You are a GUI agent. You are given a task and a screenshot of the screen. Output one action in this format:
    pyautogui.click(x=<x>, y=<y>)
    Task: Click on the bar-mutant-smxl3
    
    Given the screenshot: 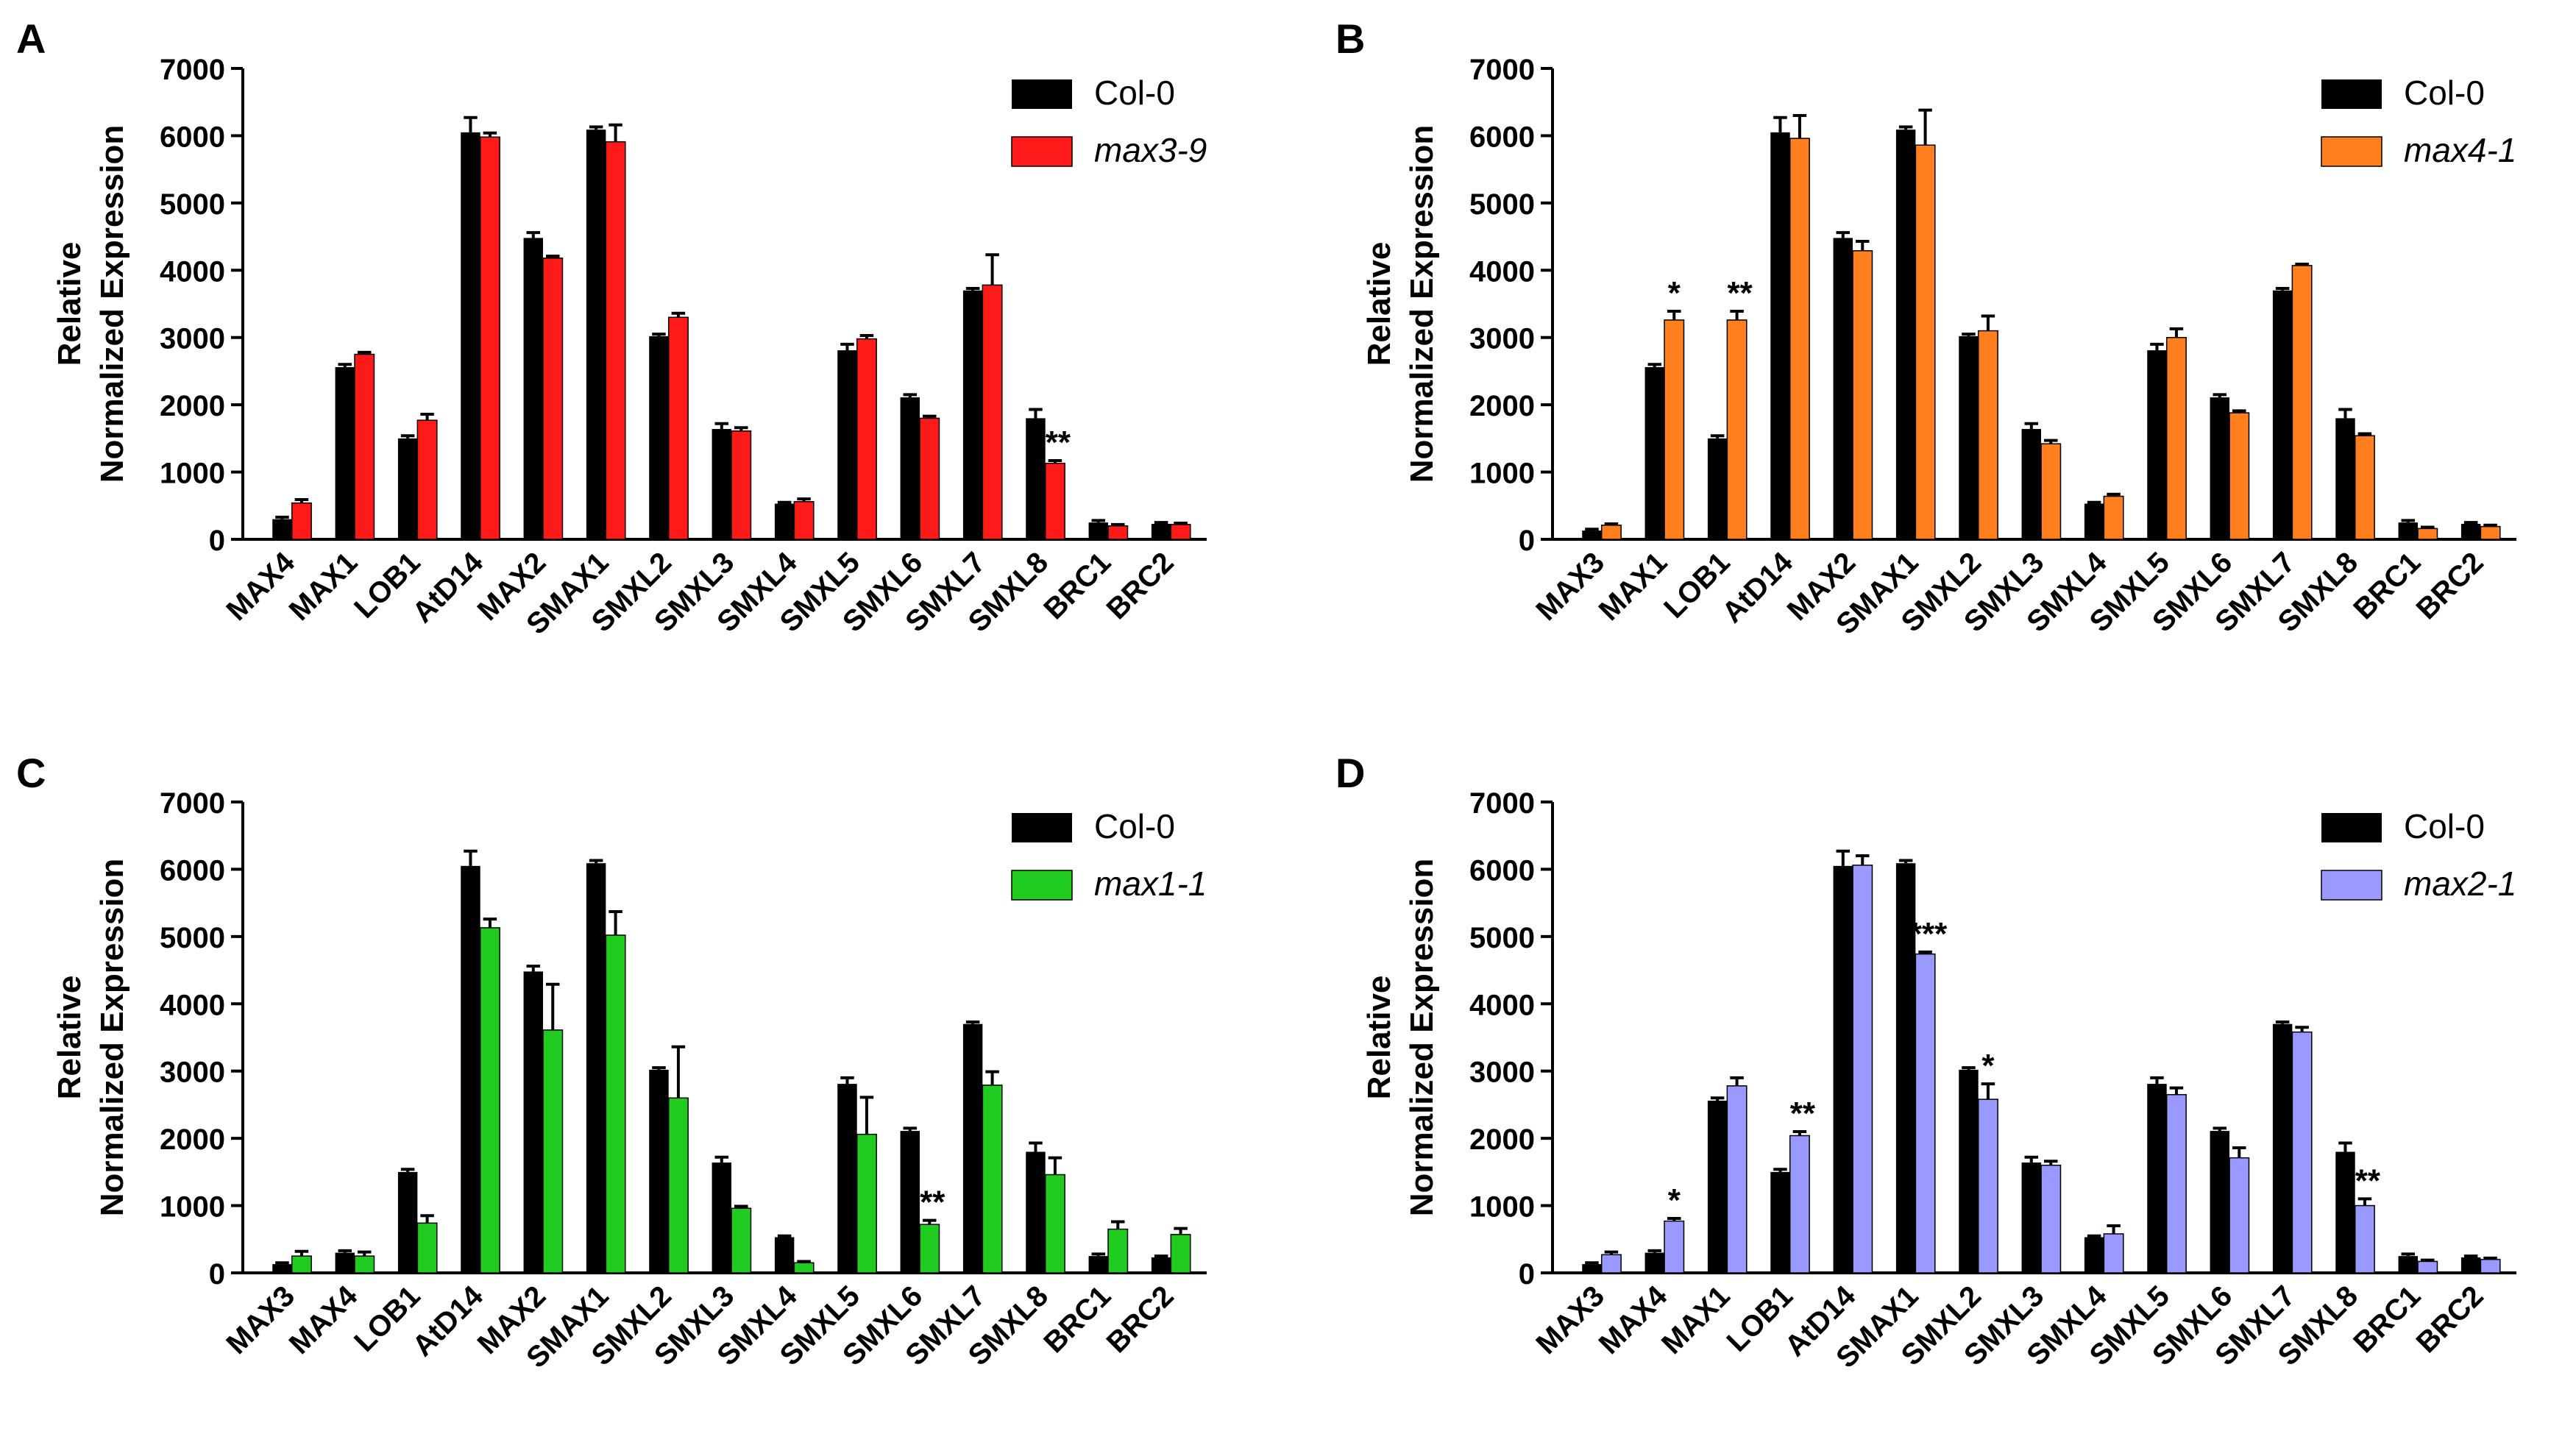 What is the action you would take?
    pyautogui.click(x=2051, y=491)
    